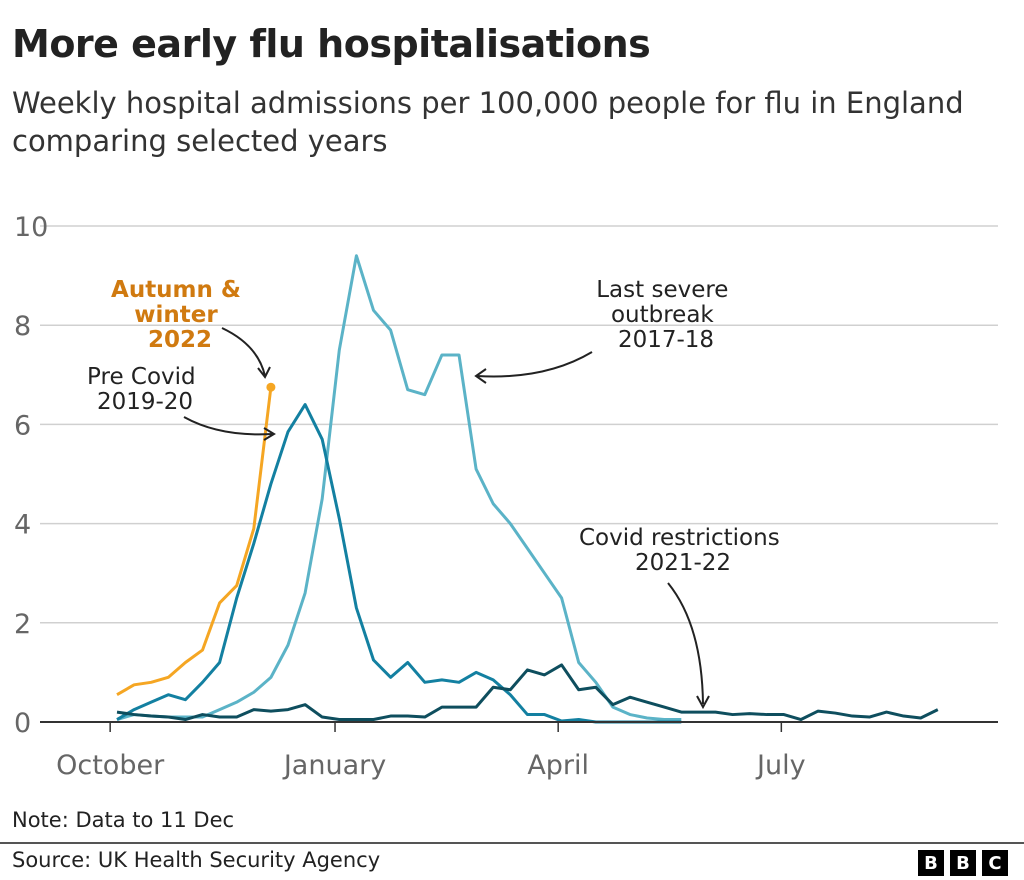 The height and width of the screenshot is (880, 1024). What do you see at coordinates (22, 425) in the screenshot?
I see `y-tick-label: 6` at bounding box center [22, 425].